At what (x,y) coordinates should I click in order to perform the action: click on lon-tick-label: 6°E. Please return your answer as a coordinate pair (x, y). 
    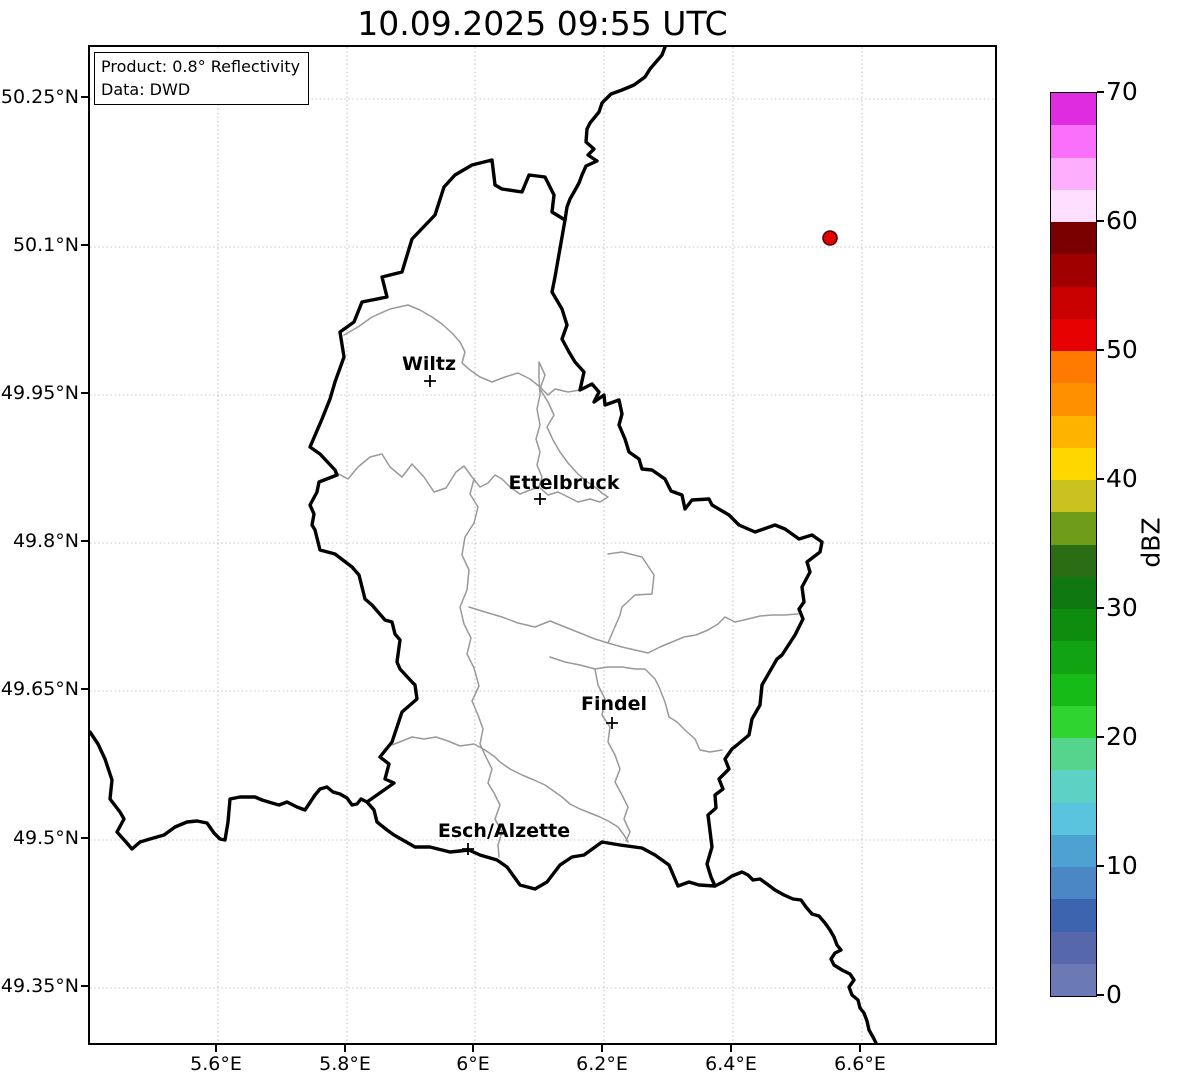
    Looking at the image, I should click on (473, 1064).